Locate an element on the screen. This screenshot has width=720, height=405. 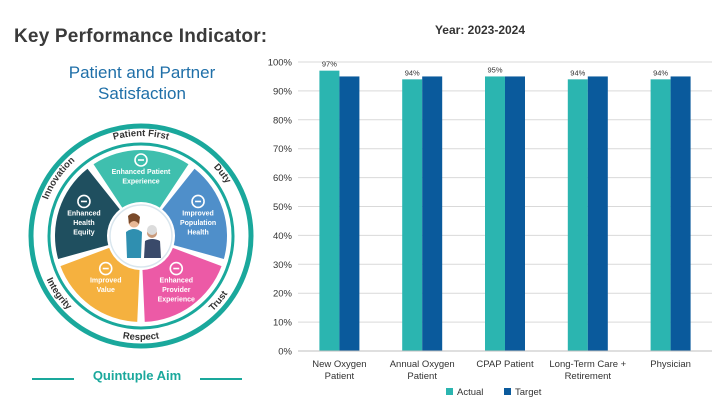
data-label-2: 94% is located at coordinates (412, 72).